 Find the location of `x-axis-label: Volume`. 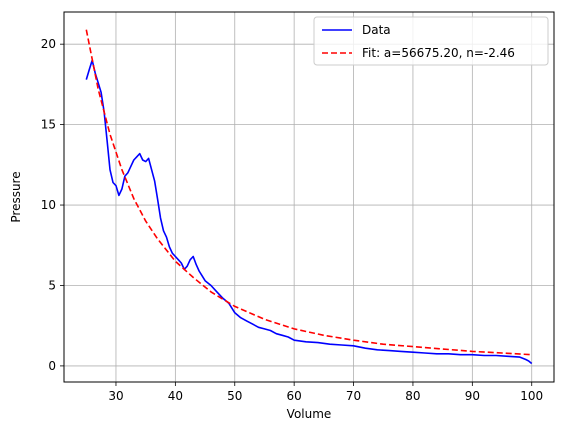

x-axis-label: Volume is located at coordinates (309, 414).